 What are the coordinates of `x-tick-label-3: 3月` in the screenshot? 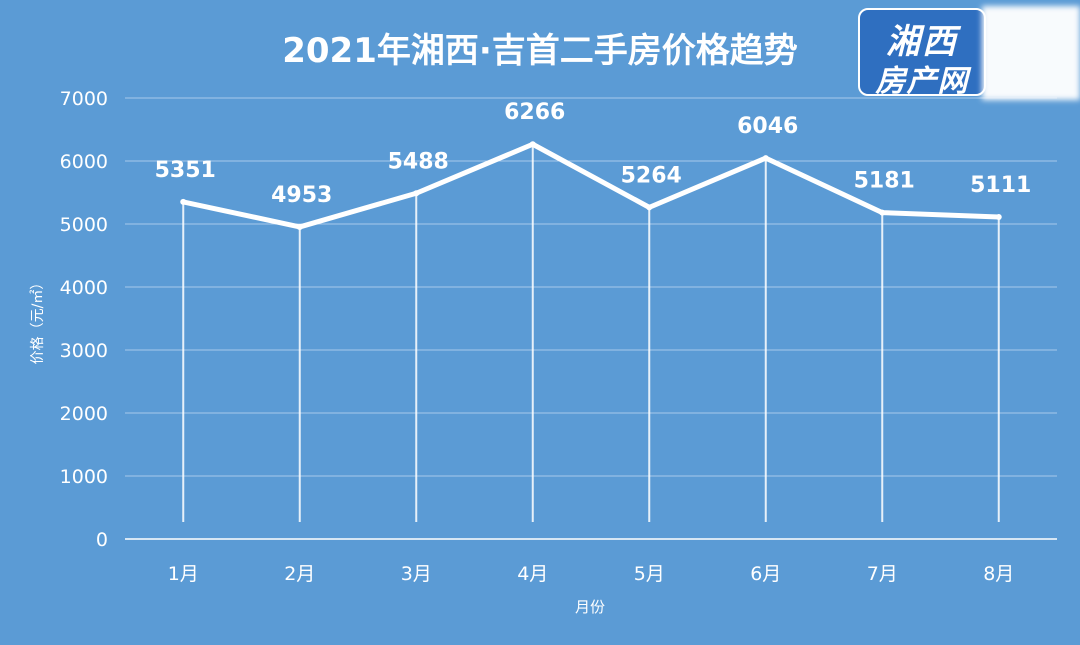 It's located at (416, 574).